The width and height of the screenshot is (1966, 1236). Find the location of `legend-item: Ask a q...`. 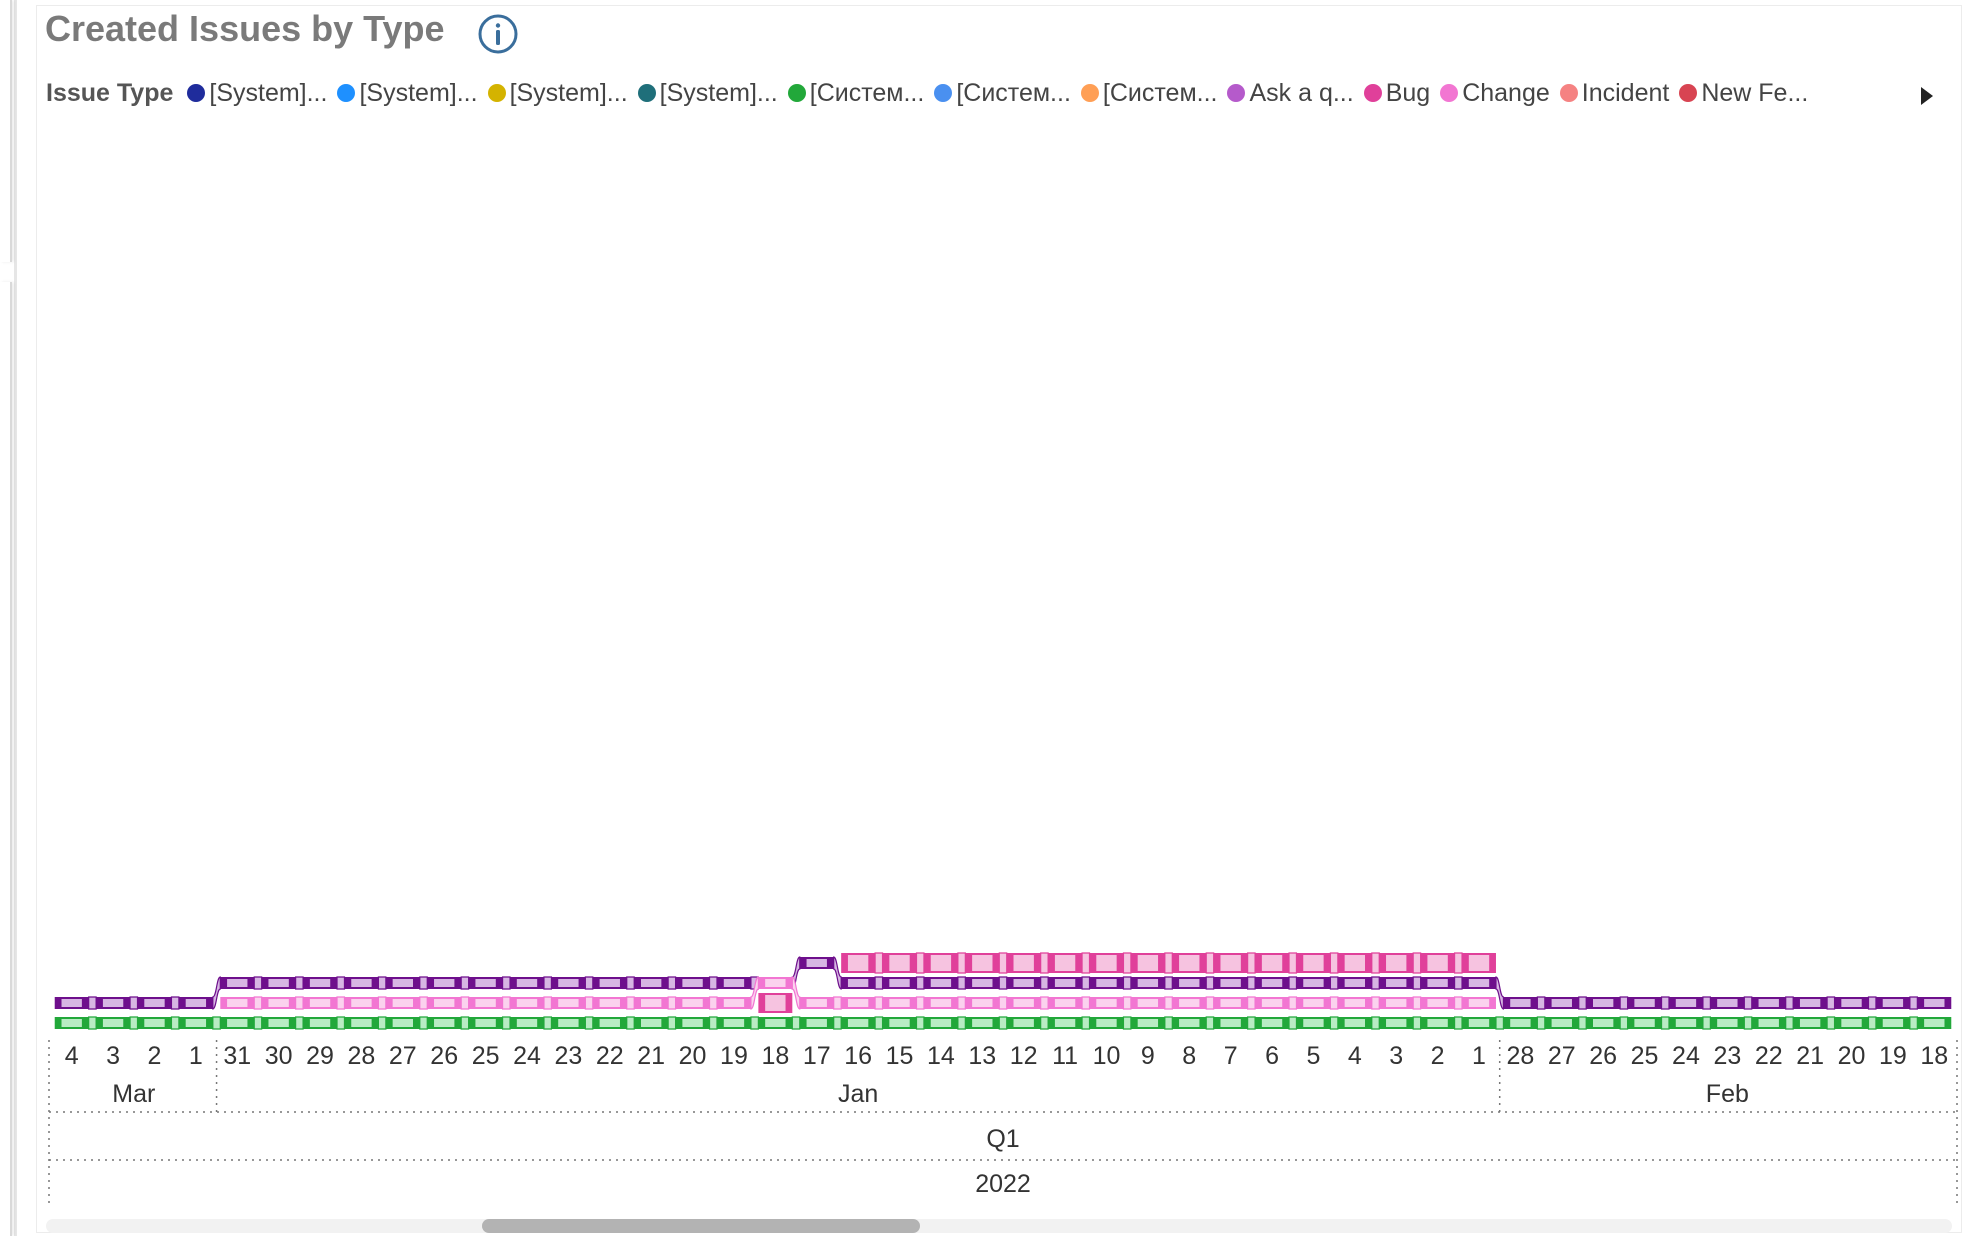

legend-item: Ask a q... is located at coordinates (1290, 93).